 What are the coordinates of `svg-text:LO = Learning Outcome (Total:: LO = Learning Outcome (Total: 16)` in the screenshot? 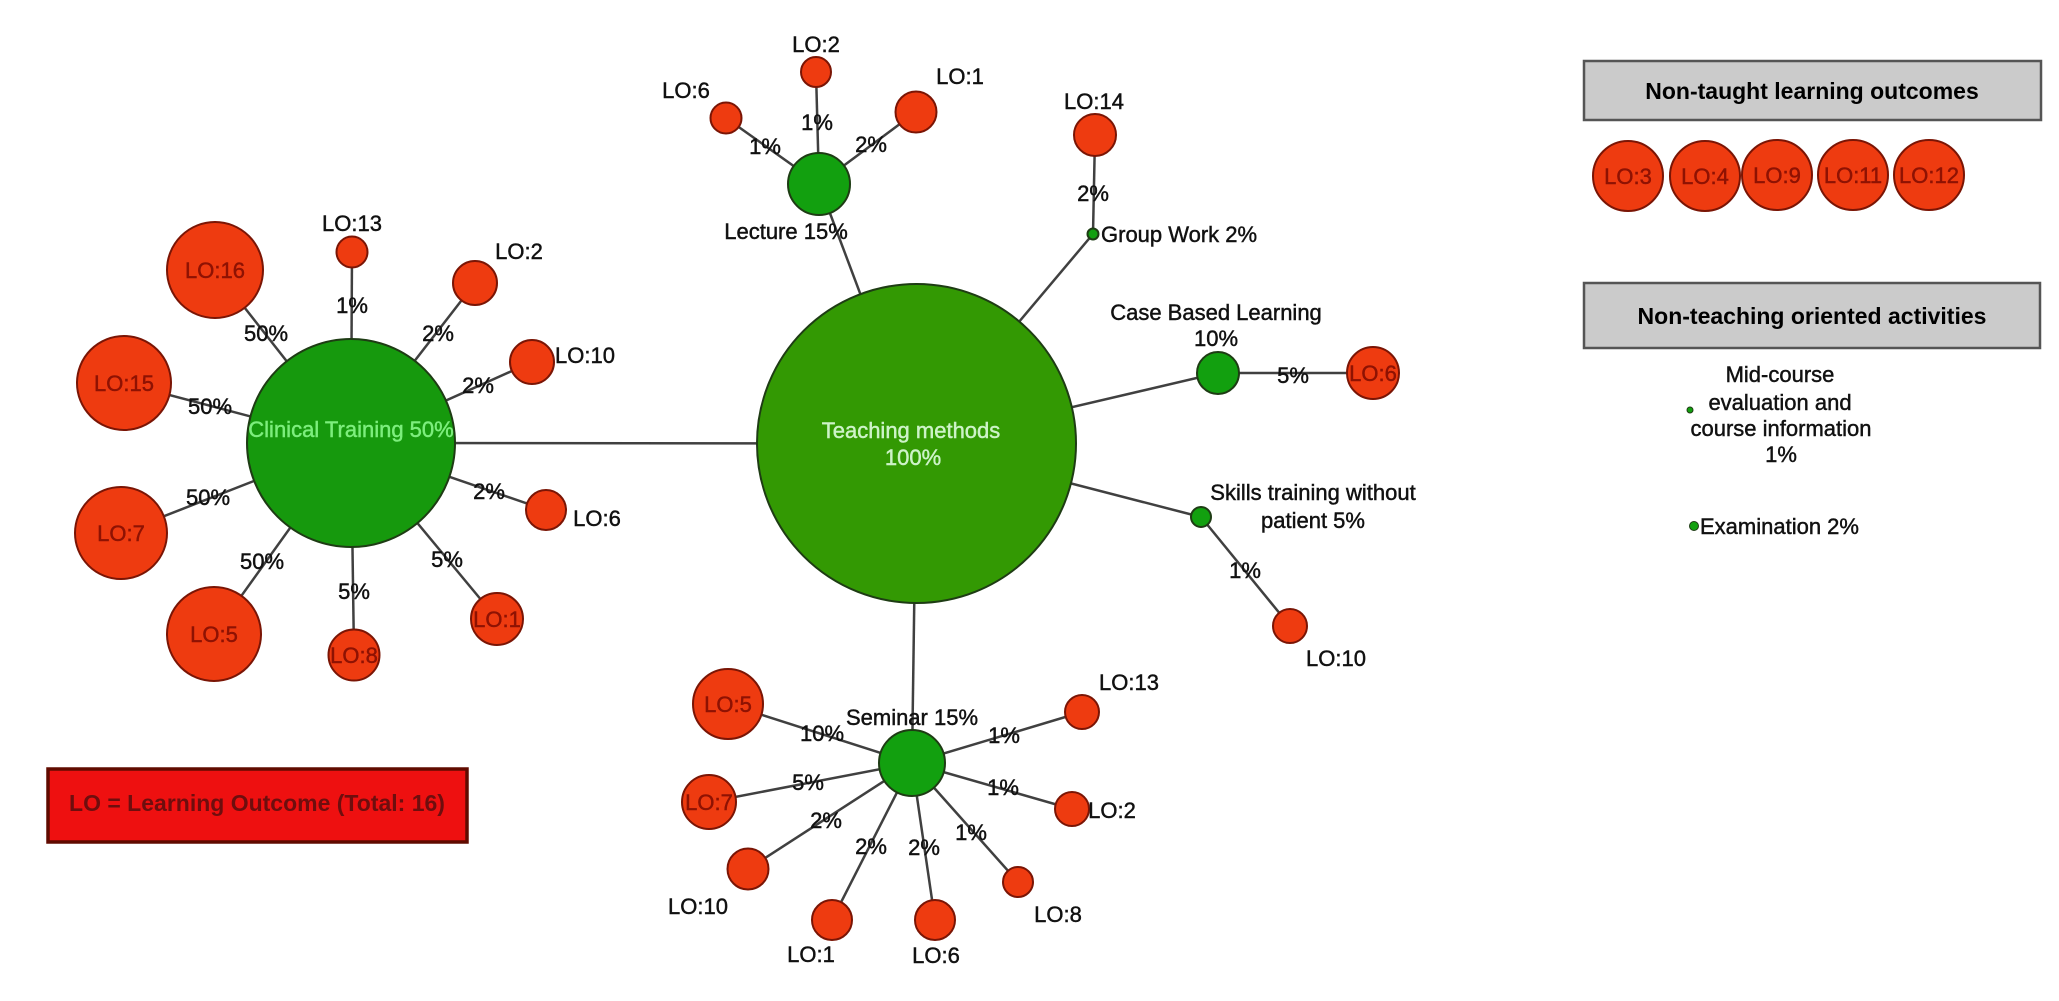 It's located at (257, 803).